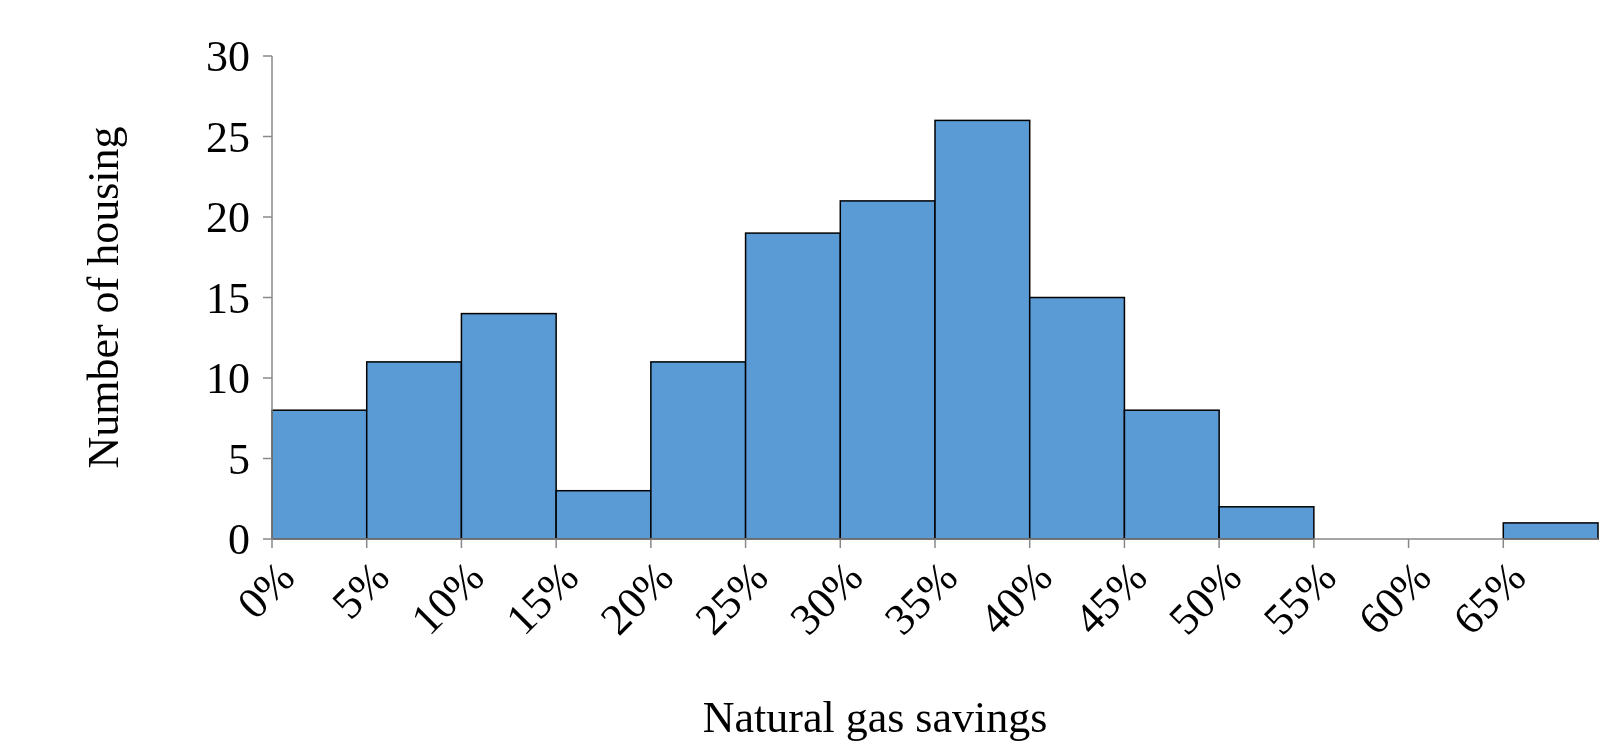 The image size is (1605, 748). What do you see at coordinates (1205, 598) in the screenshot?
I see `x-tick-label: 50%` at bounding box center [1205, 598].